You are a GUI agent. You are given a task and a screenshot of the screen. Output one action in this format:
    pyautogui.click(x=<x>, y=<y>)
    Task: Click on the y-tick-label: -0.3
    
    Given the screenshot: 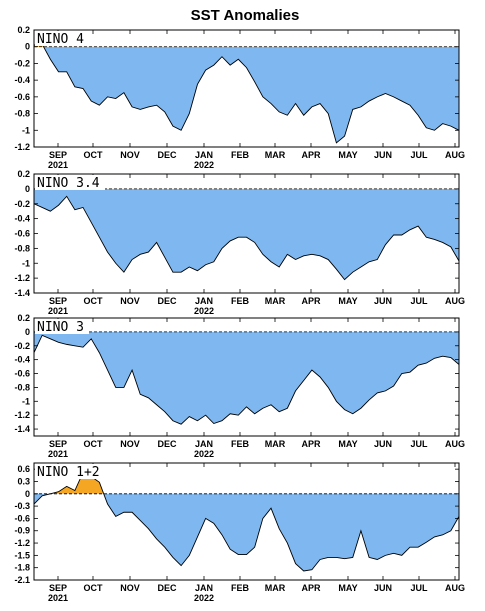 What is the action you would take?
    pyautogui.click(x=22, y=506)
    